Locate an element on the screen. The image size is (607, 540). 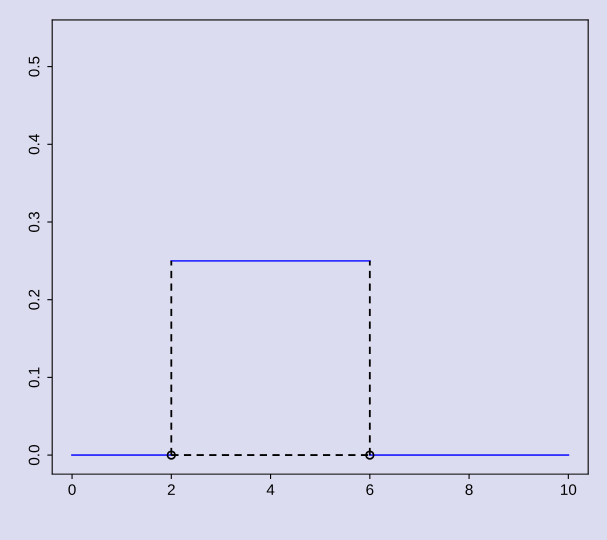
y-tick-label: 0.0 is located at coordinates (34, 455).